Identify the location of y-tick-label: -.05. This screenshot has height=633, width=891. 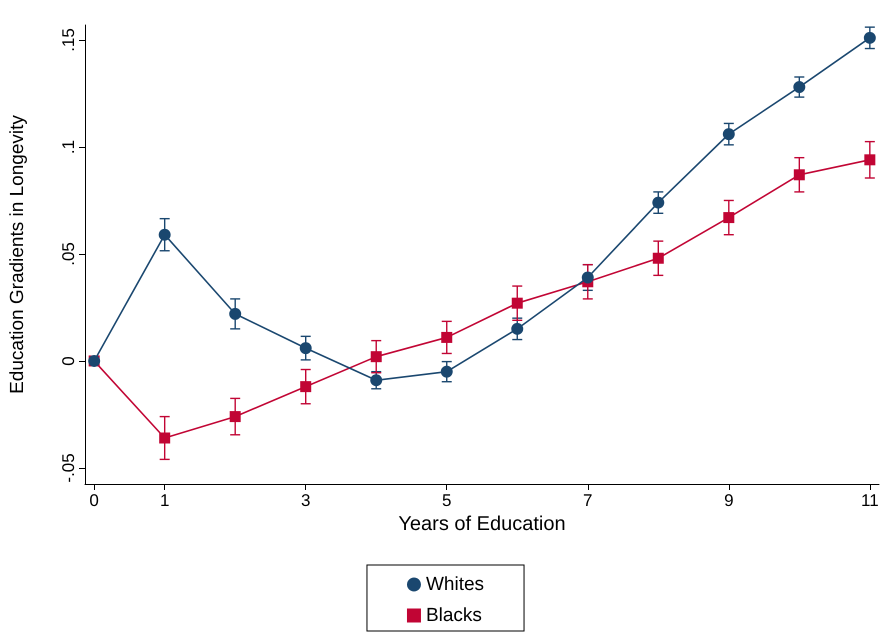
(68, 468).